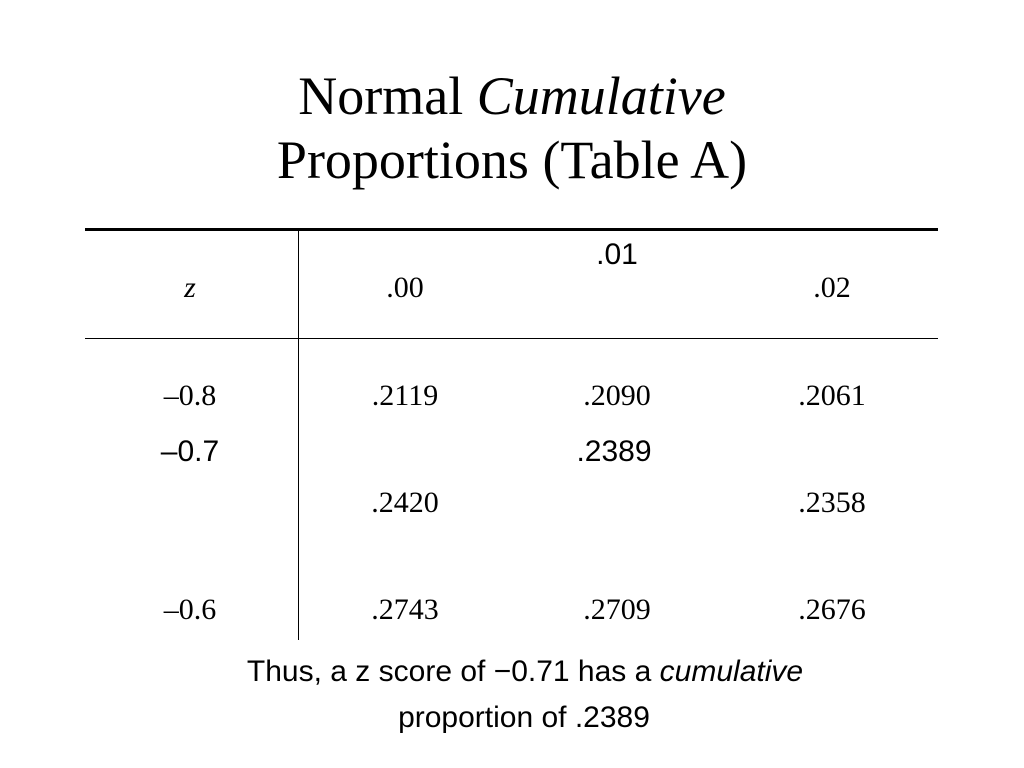 This screenshot has width=1024, height=768. What do you see at coordinates (524, 717) in the screenshot?
I see `footer-line-2: proportion of .2389` at bounding box center [524, 717].